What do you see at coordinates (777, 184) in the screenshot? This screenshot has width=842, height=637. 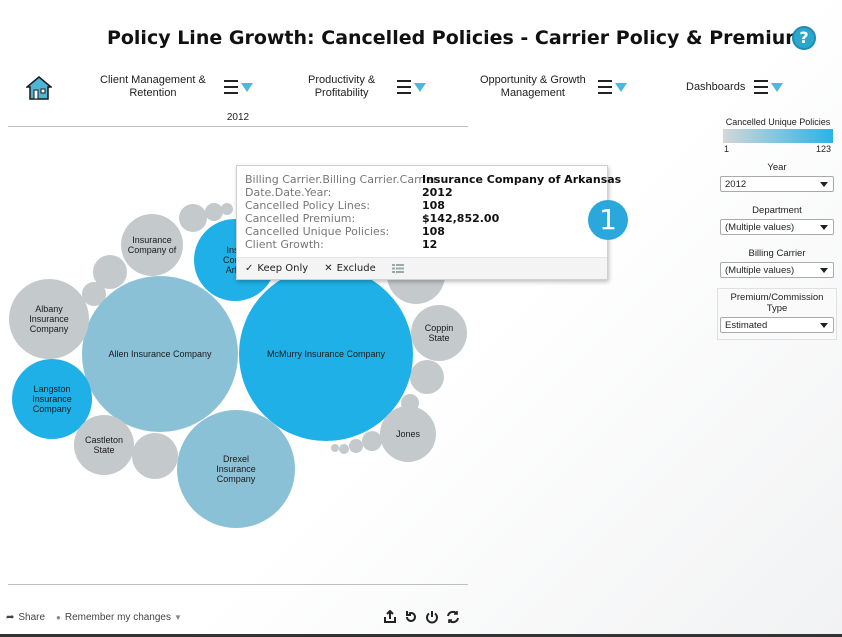 I see `year-select: 2012` at bounding box center [777, 184].